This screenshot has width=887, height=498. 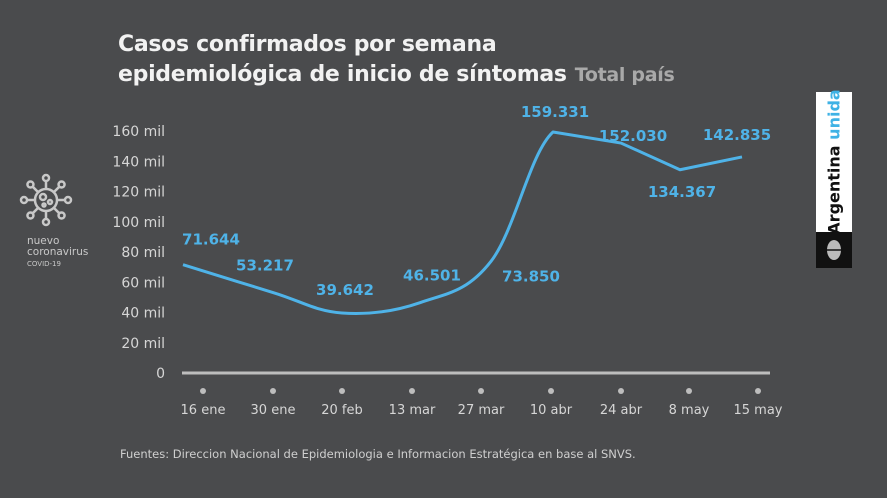 What do you see at coordinates (624, 75) in the screenshot?
I see `chart-subtitle: Total país` at bounding box center [624, 75].